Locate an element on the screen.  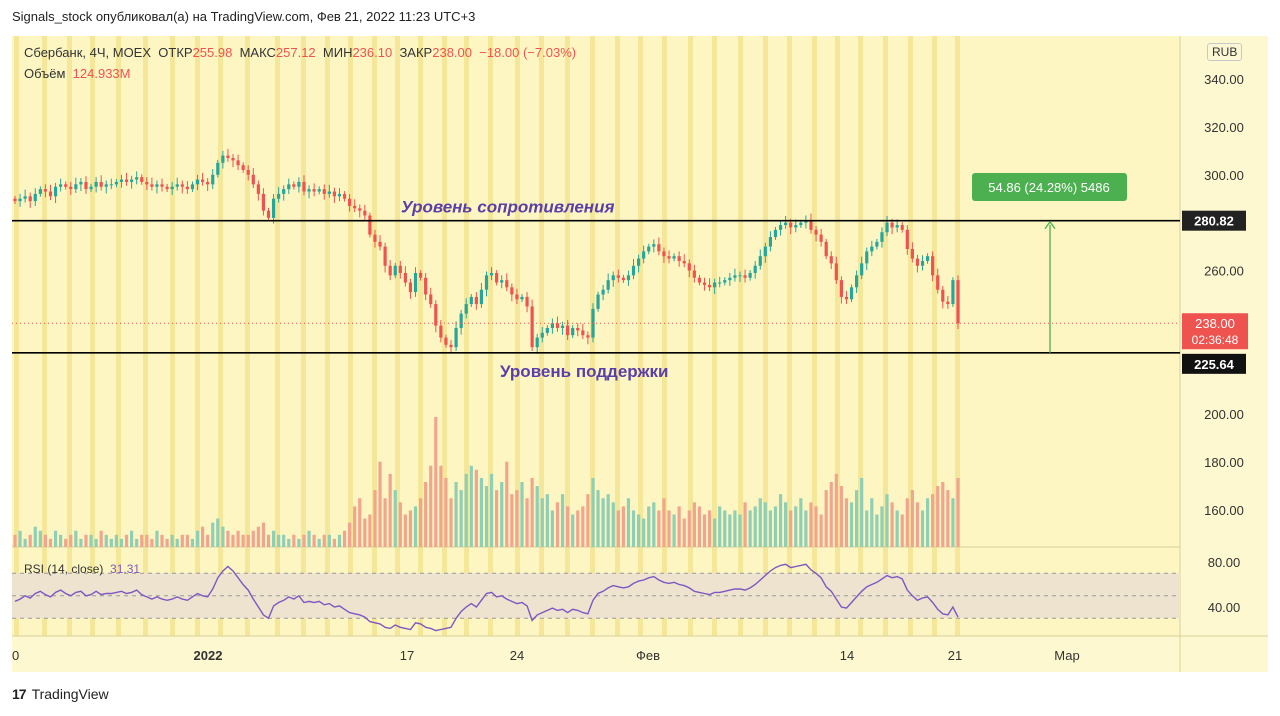
rsi-tick-label: 40.00 is located at coordinates (1224, 607).